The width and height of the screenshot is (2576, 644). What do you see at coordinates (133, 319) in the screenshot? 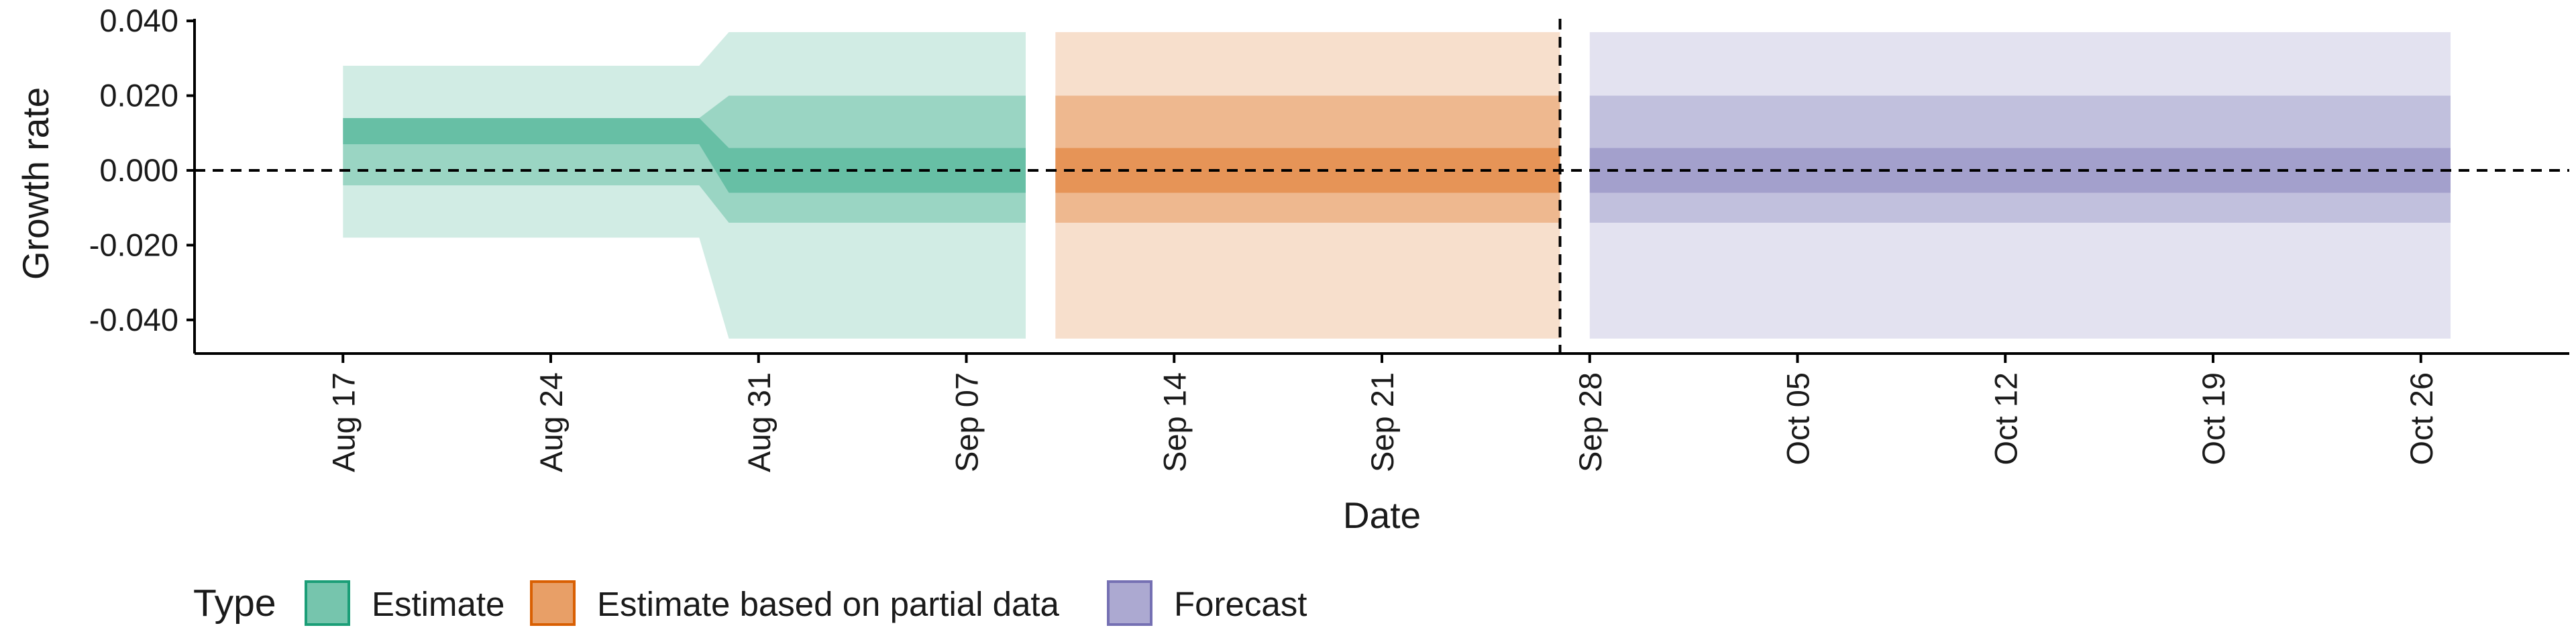
I see `y-tick-label: -0.040` at bounding box center [133, 319].